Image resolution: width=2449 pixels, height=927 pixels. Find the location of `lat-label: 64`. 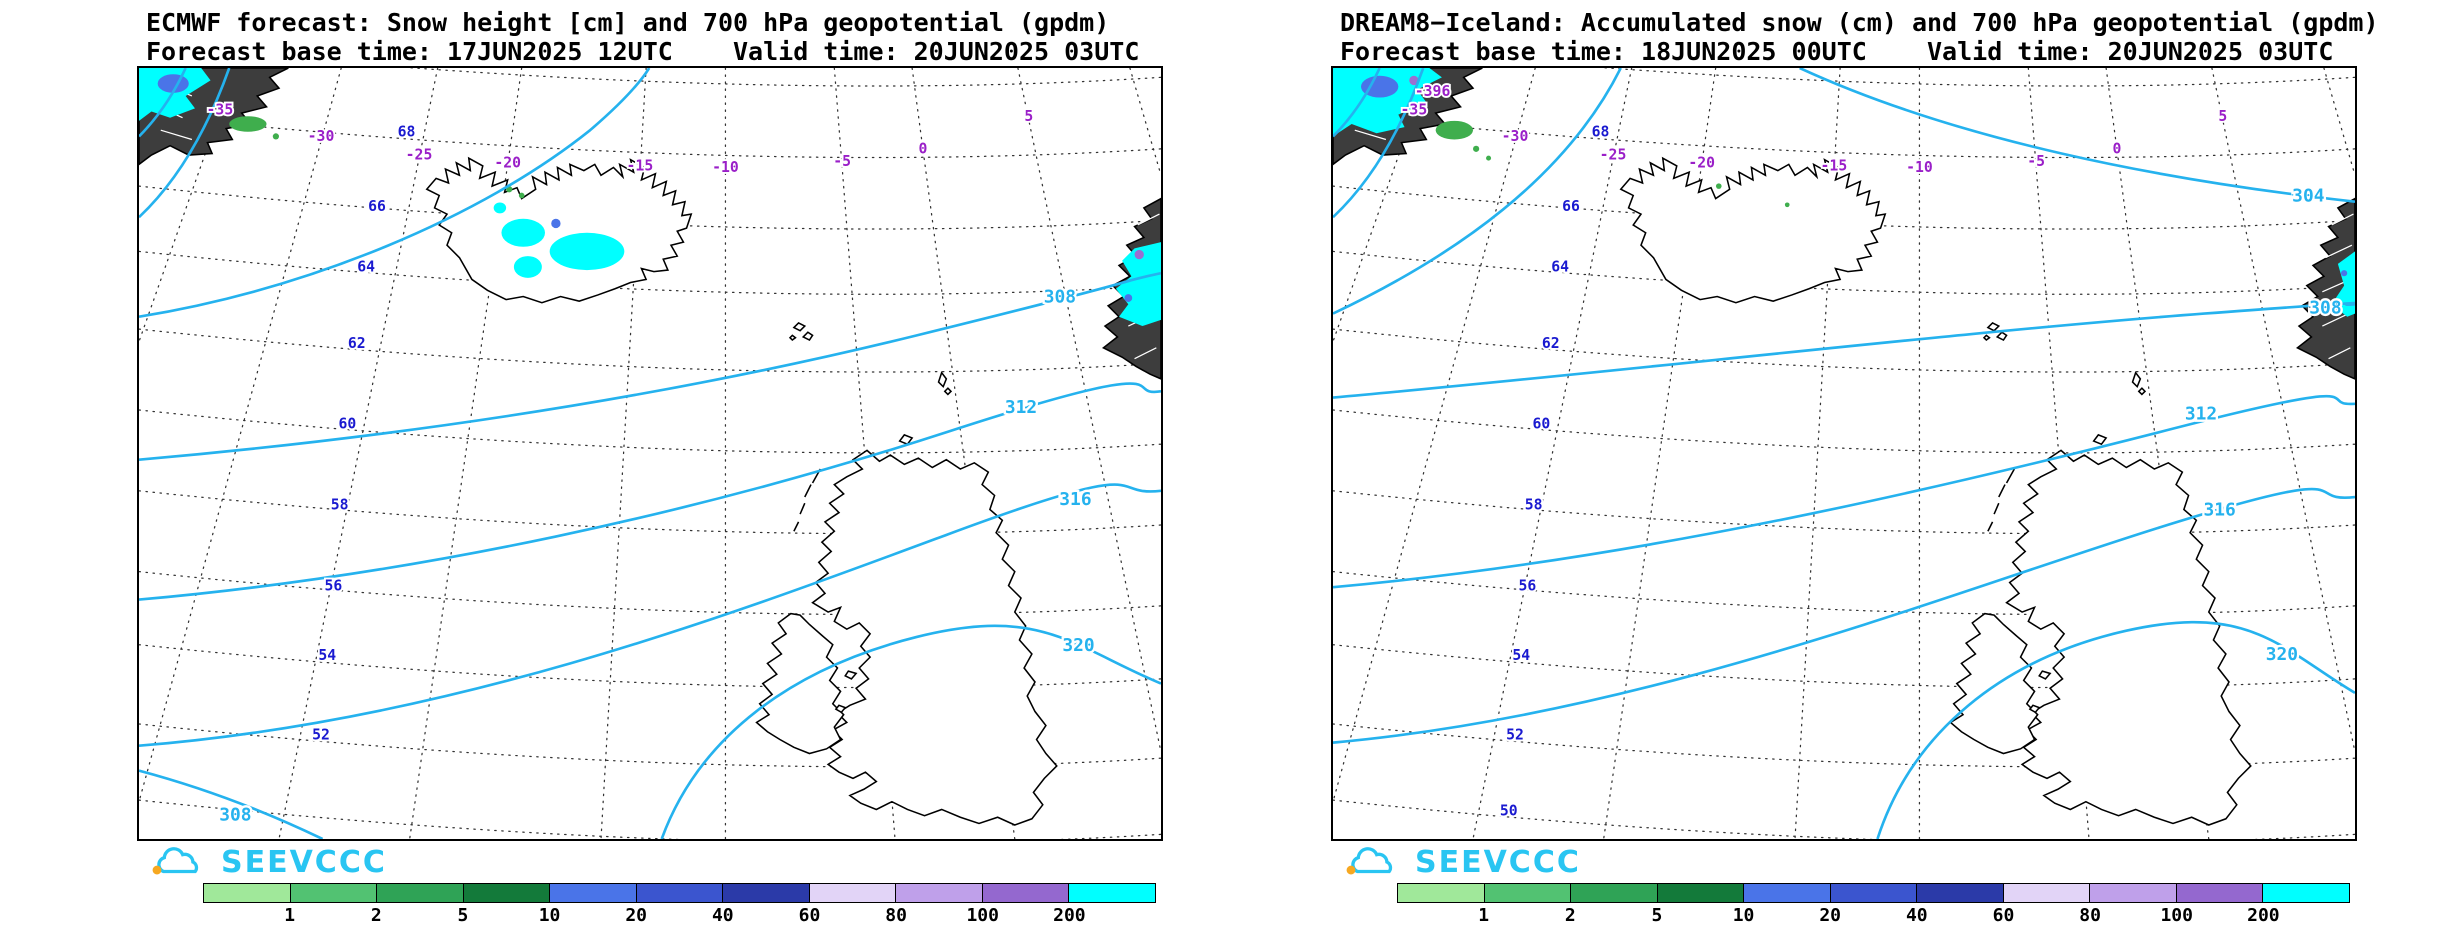

lat-label: 64 is located at coordinates (1560, 267).